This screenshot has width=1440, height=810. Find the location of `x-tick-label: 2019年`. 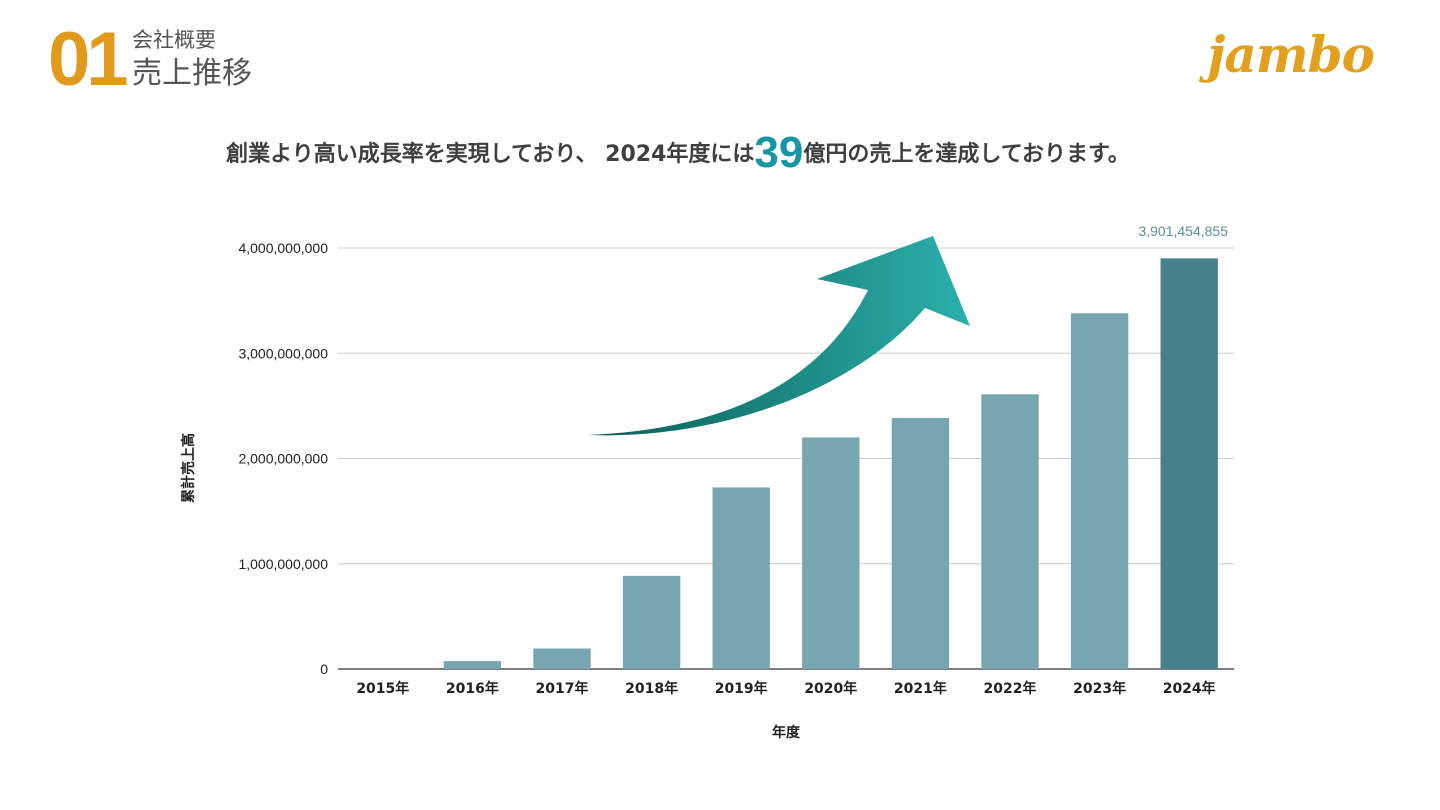

x-tick-label: 2019年 is located at coordinates (741, 688).